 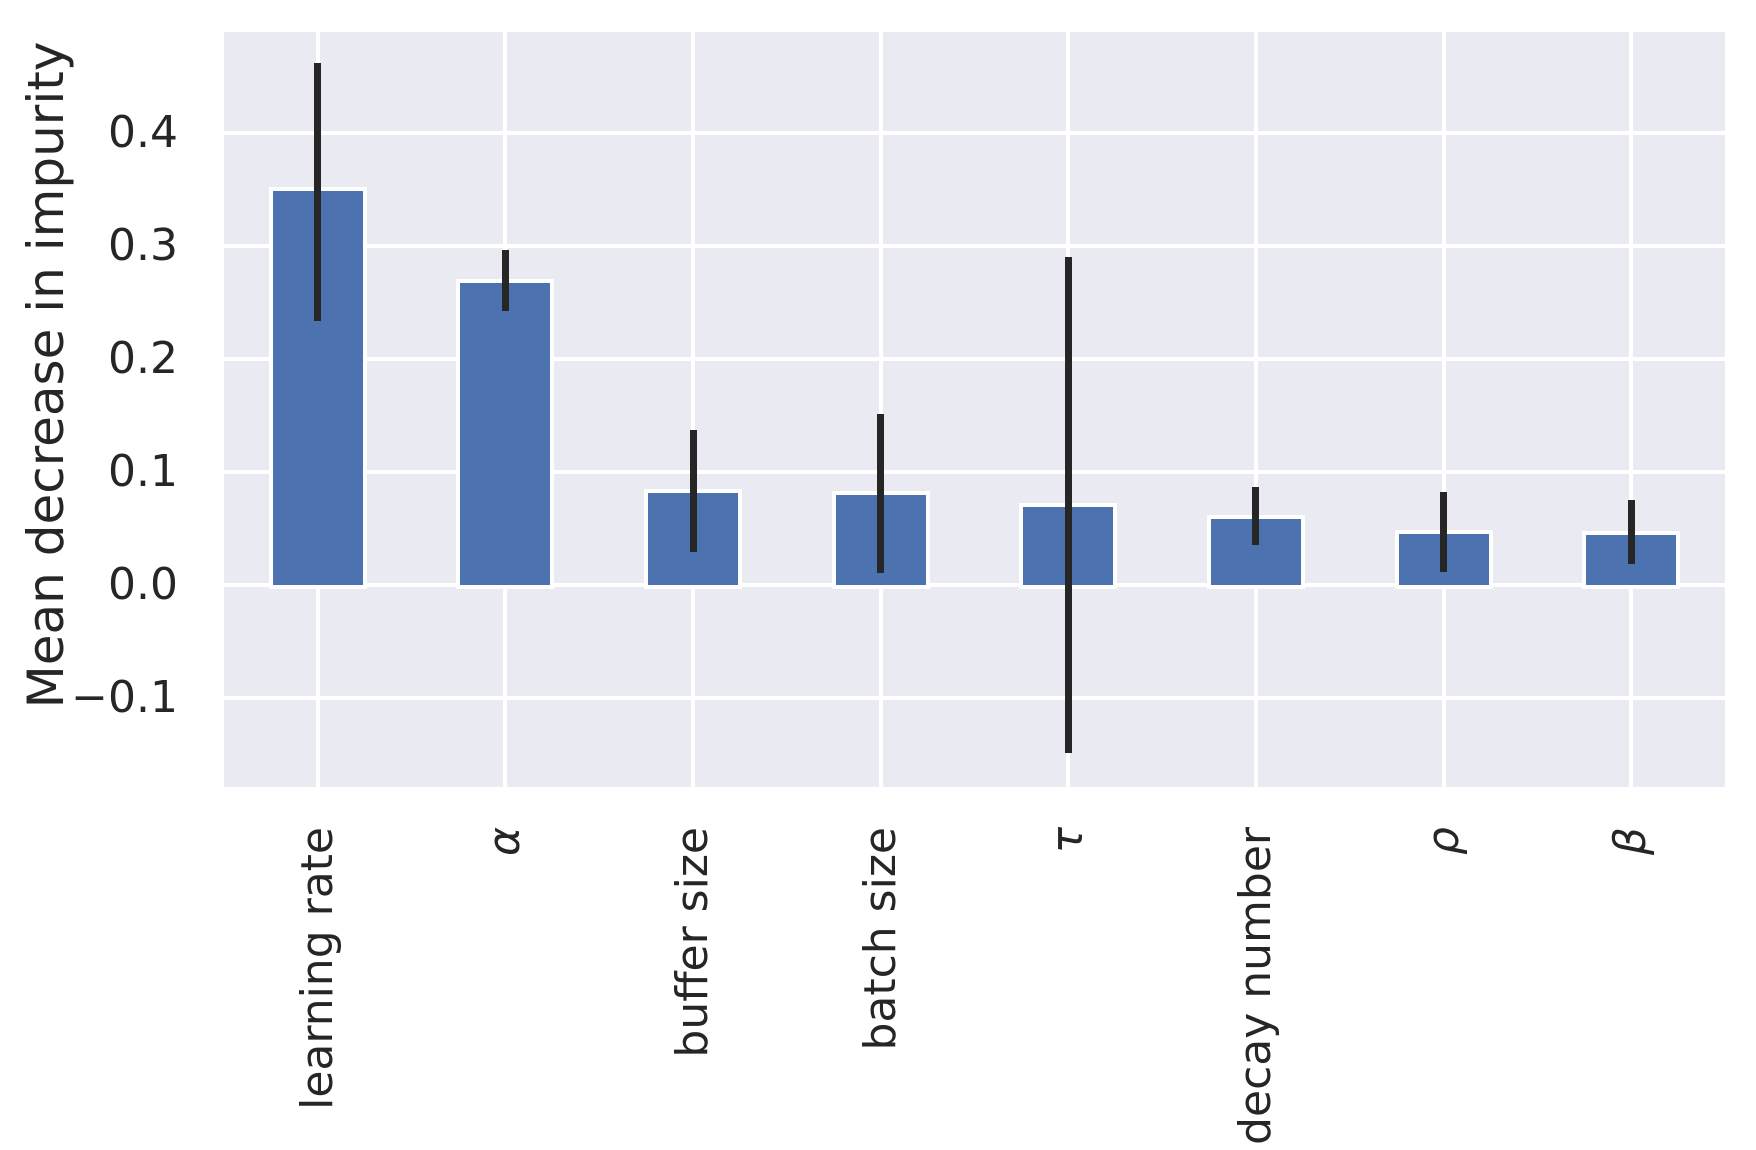 I want to click on error-bar-rho, so click(x=1444, y=532).